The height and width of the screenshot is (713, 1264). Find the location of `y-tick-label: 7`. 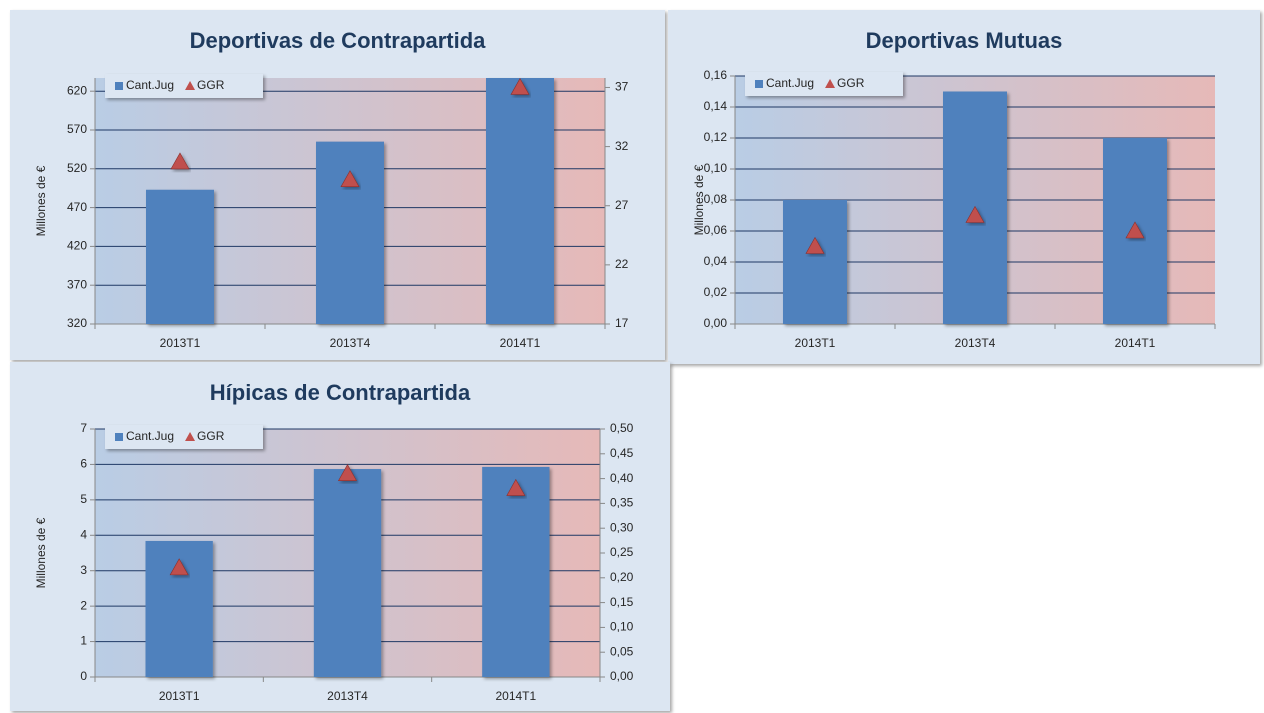

y-tick-label: 7 is located at coordinates (83, 428).